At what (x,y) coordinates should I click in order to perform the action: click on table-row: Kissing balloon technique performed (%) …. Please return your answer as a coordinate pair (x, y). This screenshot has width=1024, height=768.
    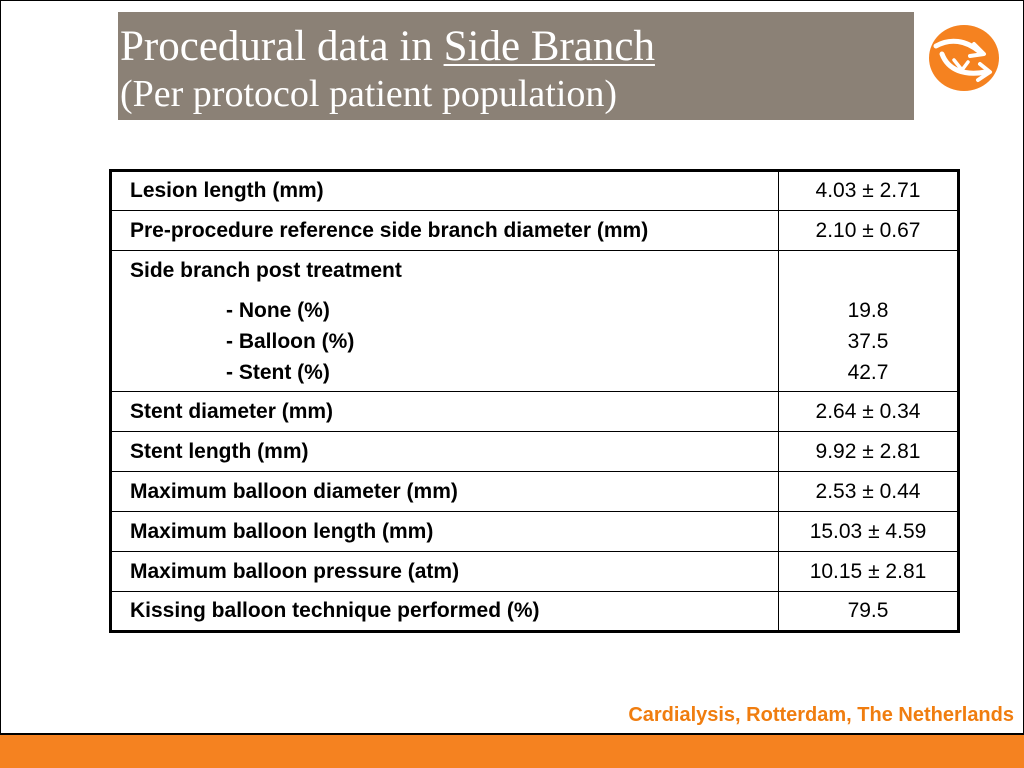
    Looking at the image, I should click on (534, 611).